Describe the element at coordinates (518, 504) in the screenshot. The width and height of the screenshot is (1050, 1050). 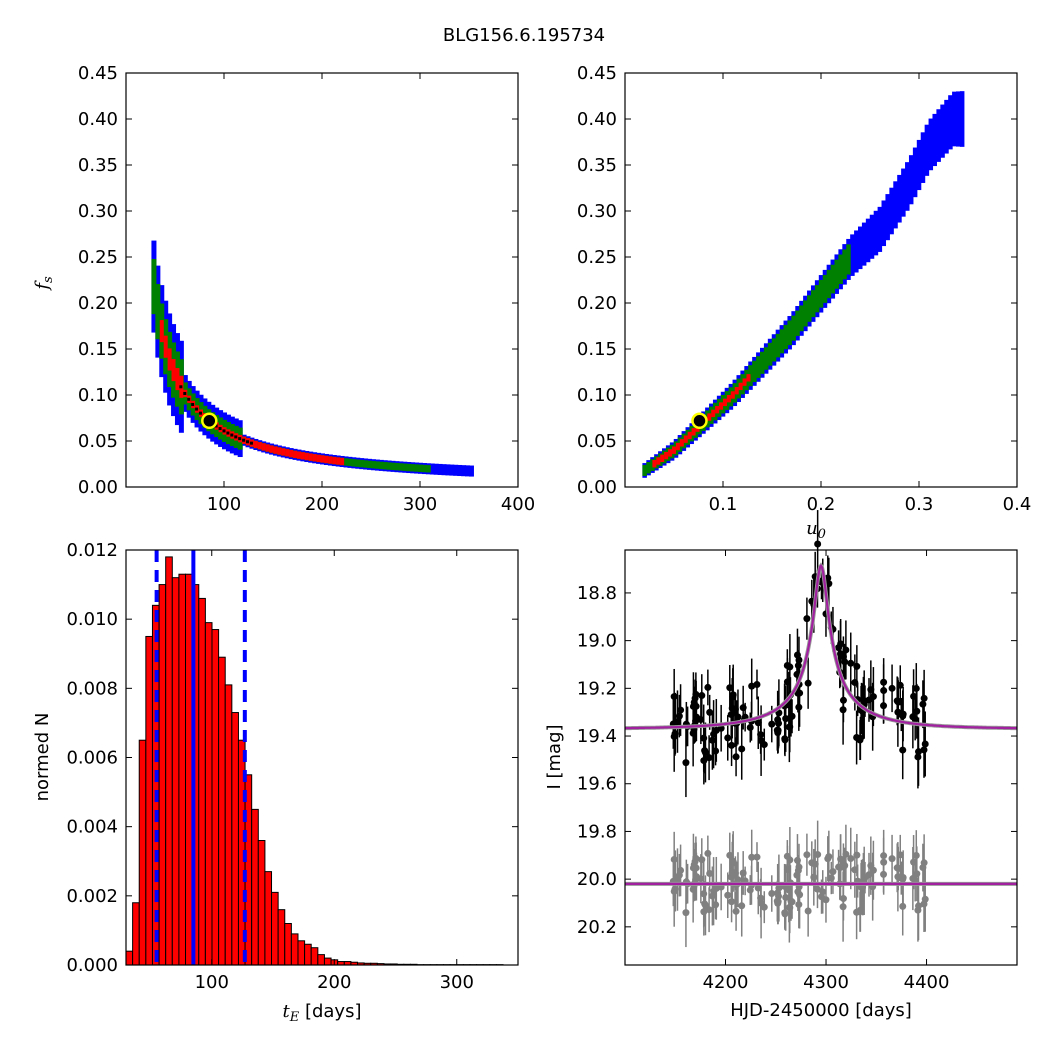
I see `x-tick-label: 400` at that location.